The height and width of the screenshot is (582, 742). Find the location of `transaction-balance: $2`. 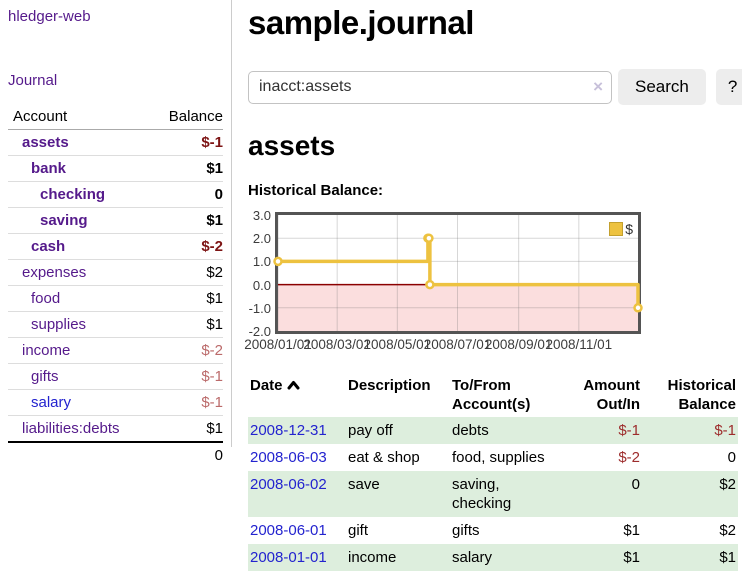

transaction-balance: $2 is located at coordinates (727, 484).